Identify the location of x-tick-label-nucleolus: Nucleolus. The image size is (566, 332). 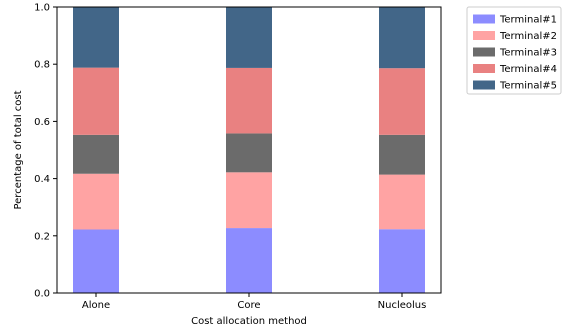
(402, 305).